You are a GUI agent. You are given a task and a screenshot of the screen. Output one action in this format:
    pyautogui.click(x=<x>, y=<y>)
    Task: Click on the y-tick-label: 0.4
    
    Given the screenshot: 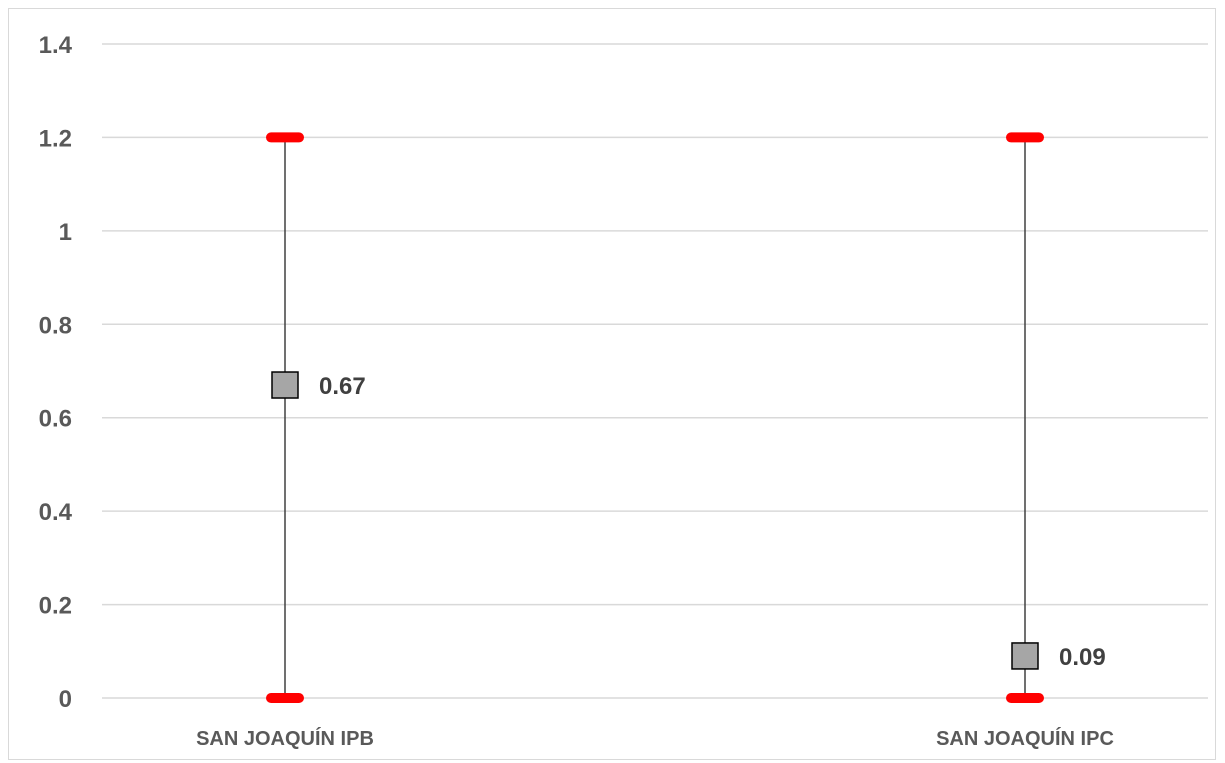 What is the action you would take?
    pyautogui.click(x=56, y=512)
    